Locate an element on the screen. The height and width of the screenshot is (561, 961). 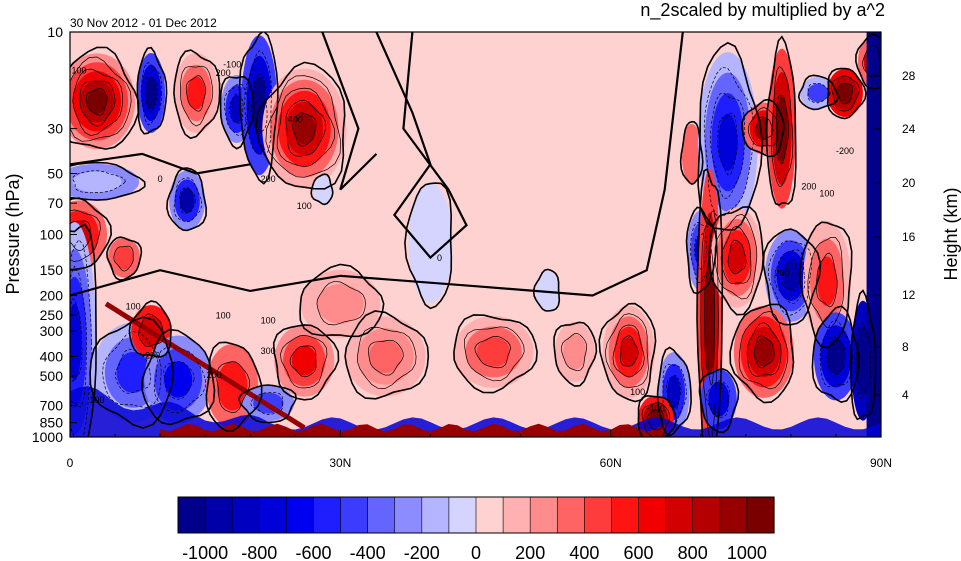
y-tick-label: 100 is located at coordinates (52, 235).